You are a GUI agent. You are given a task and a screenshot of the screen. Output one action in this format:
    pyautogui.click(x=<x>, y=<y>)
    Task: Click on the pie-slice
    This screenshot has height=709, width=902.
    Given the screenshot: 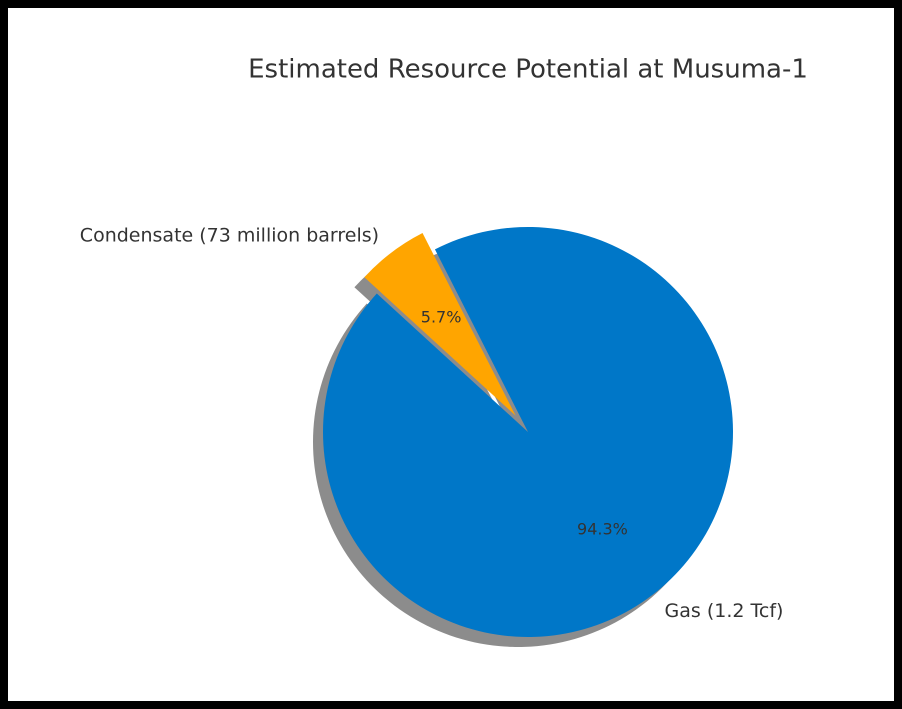 What is the action you would take?
    pyautogui.click(x=440, y=324)
    